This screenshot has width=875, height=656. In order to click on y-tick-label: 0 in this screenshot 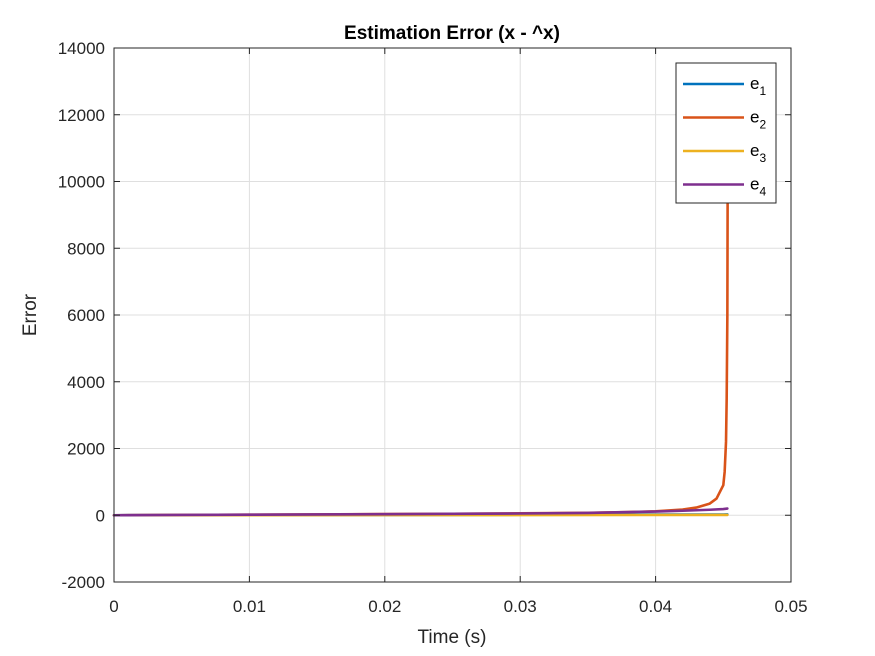, I will do `click(100, 515)`.